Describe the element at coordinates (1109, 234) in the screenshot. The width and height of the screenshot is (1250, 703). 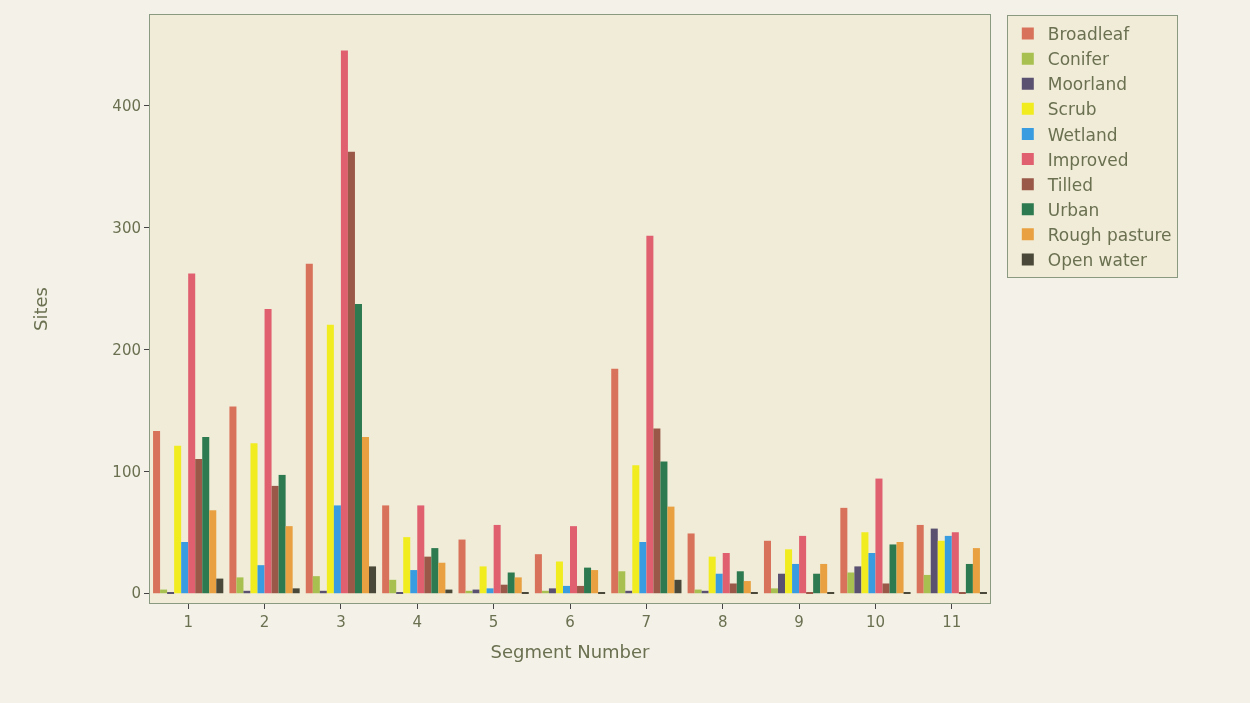
I see `legend-label: Rough pasture` at that location.